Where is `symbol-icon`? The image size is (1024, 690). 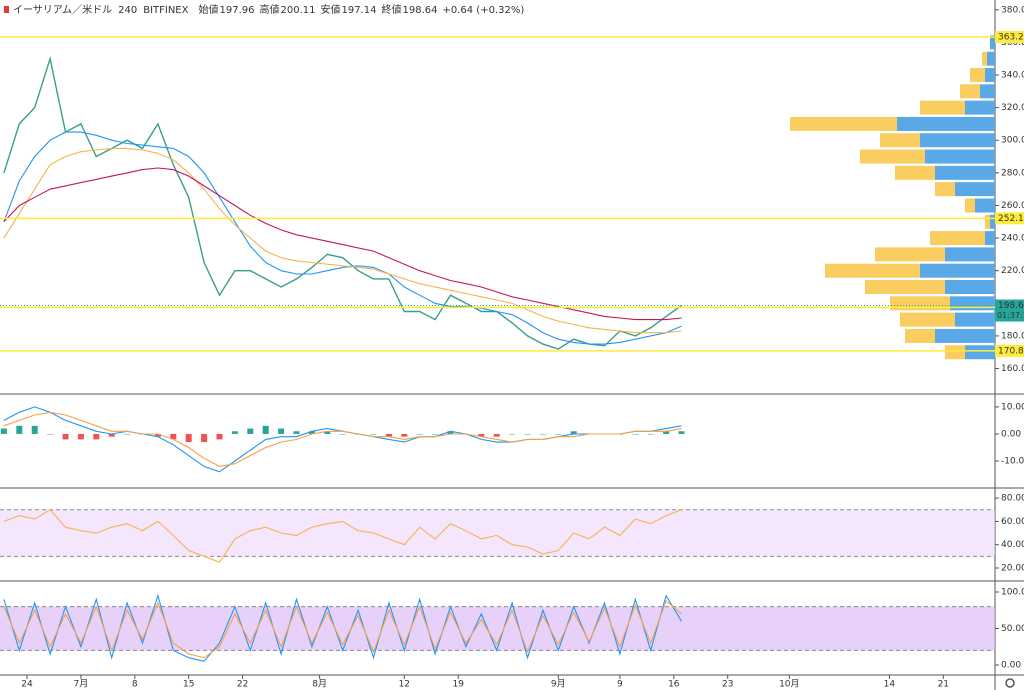 symbol-icon is located at coordinates (6, 9).